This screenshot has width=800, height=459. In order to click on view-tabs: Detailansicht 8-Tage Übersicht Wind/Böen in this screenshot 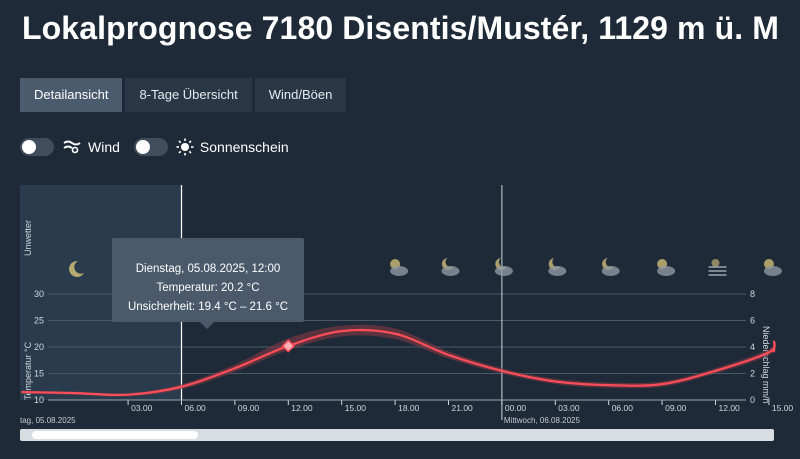, I will do `click(184, 95)`.